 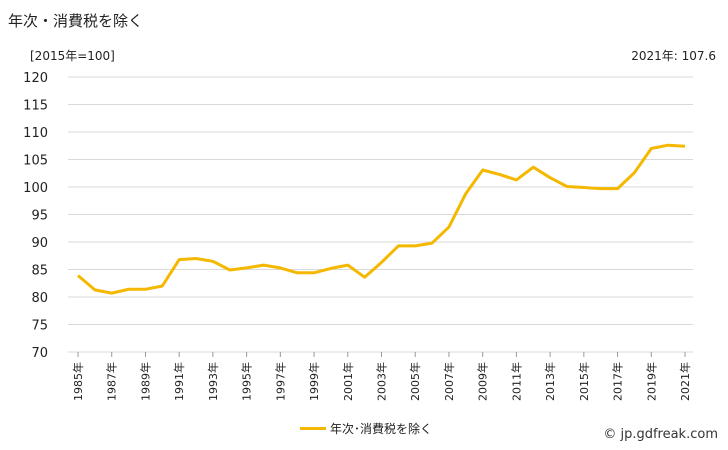 What do you see at coordinates (72, 56) in the screenshot?
I see `unit-label: [2015年=100]` at bounding box center [72, 56].